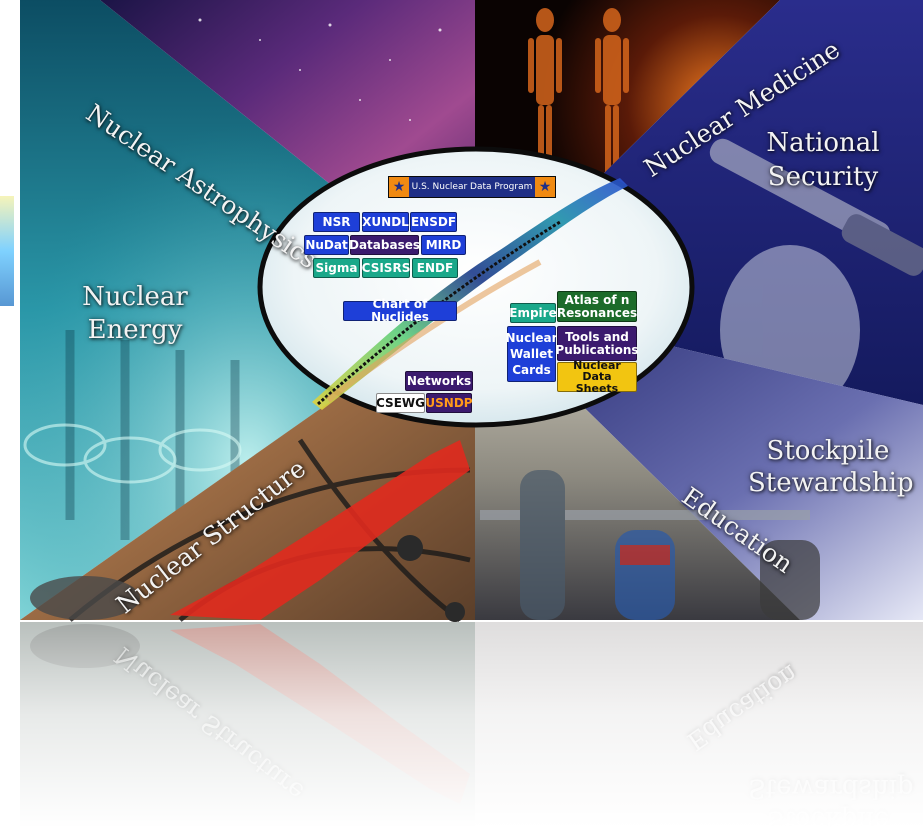  What do you see at coordinates (135, 313) in the screenshot?
I see `sector-label-nuclear-energy: Nuclear Energy` at bounding box center [135, 313].